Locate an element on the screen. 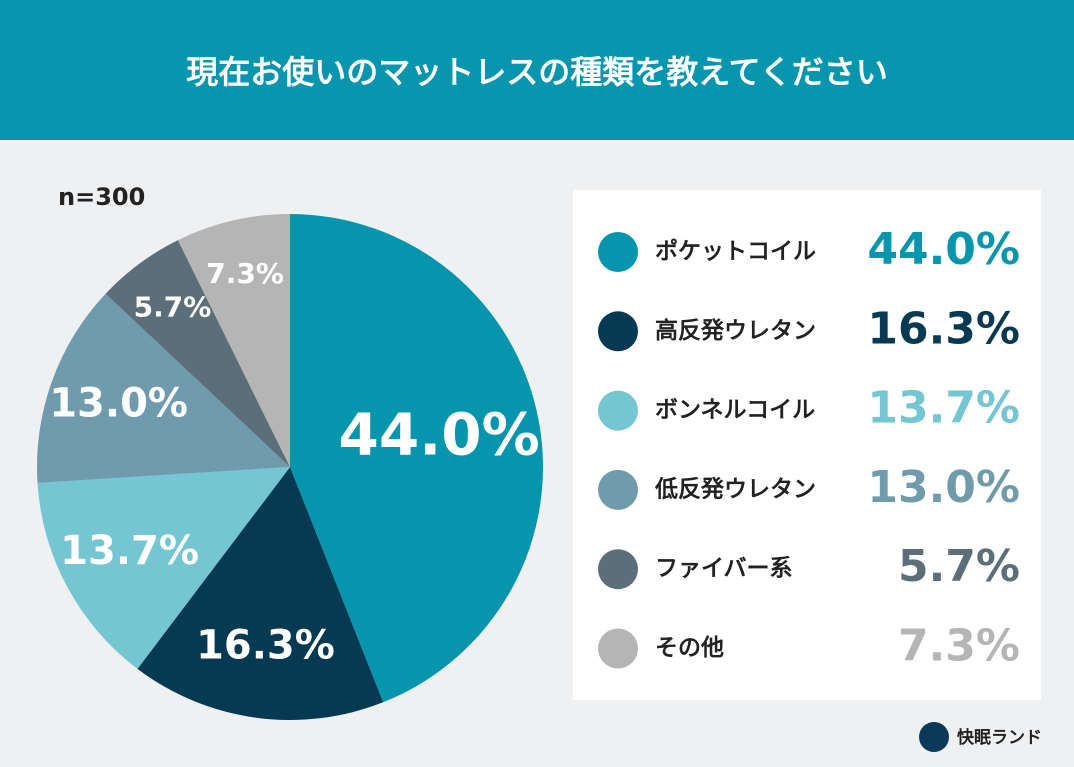 The width and height of the screenshot is (1074, 767). chart-title: 現在お使いのマットレスの種類を教えてください is located at coordinates (536, 72).